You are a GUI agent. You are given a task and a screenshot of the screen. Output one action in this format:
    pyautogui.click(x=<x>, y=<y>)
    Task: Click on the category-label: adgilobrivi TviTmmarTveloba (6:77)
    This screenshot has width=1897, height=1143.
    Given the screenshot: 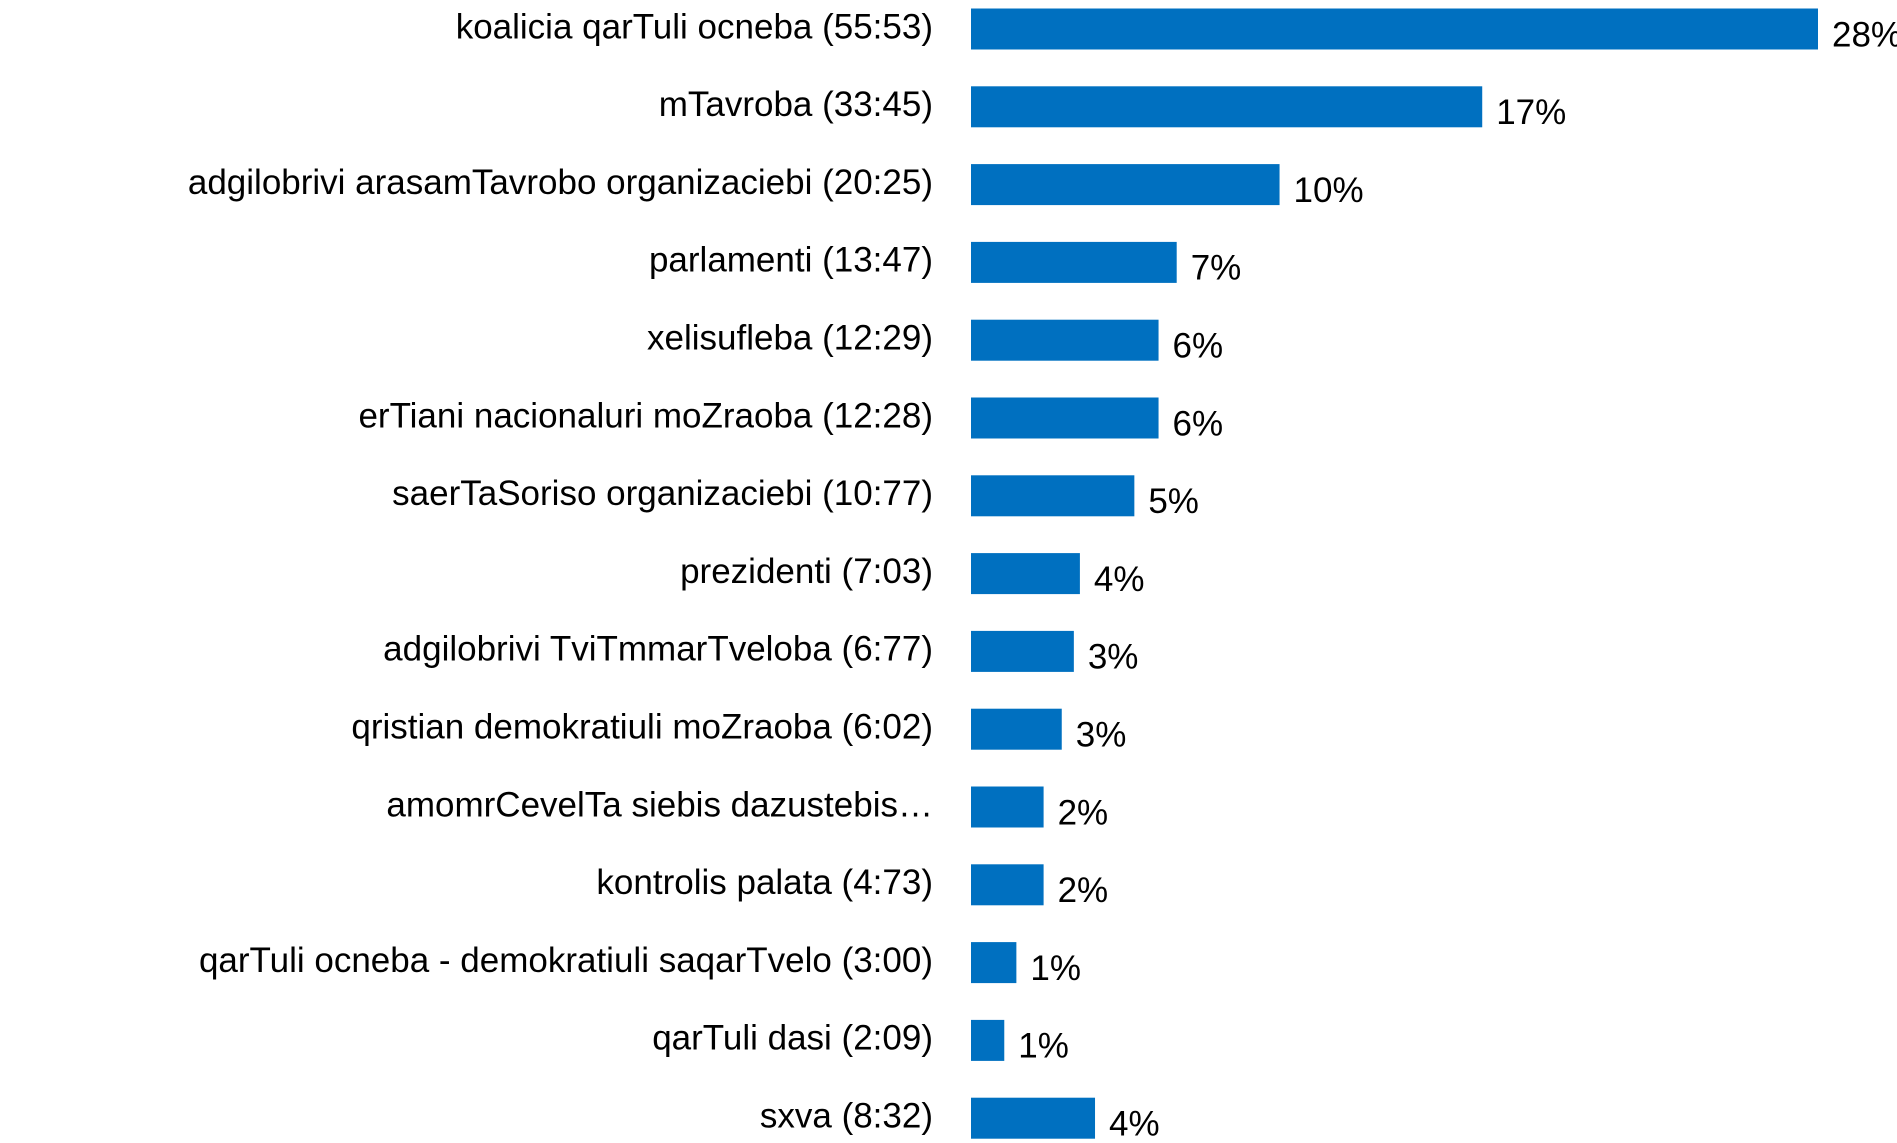 What is the action you would take?
    pyautogui.click(x=658, y=649)
    